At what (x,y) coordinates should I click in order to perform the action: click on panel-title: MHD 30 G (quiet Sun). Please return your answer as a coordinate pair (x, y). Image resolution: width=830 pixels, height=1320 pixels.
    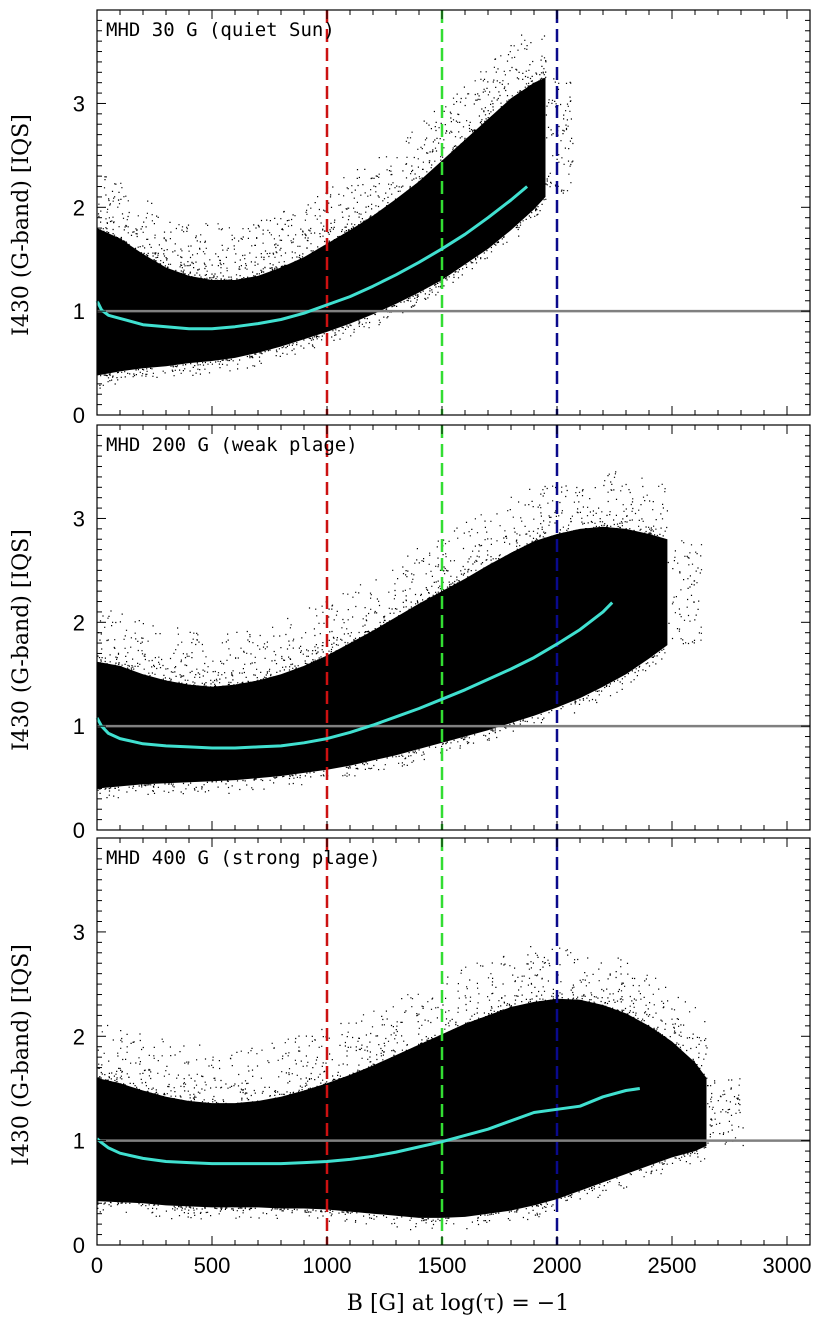
    Looking at the image, I should click on (220, 30).